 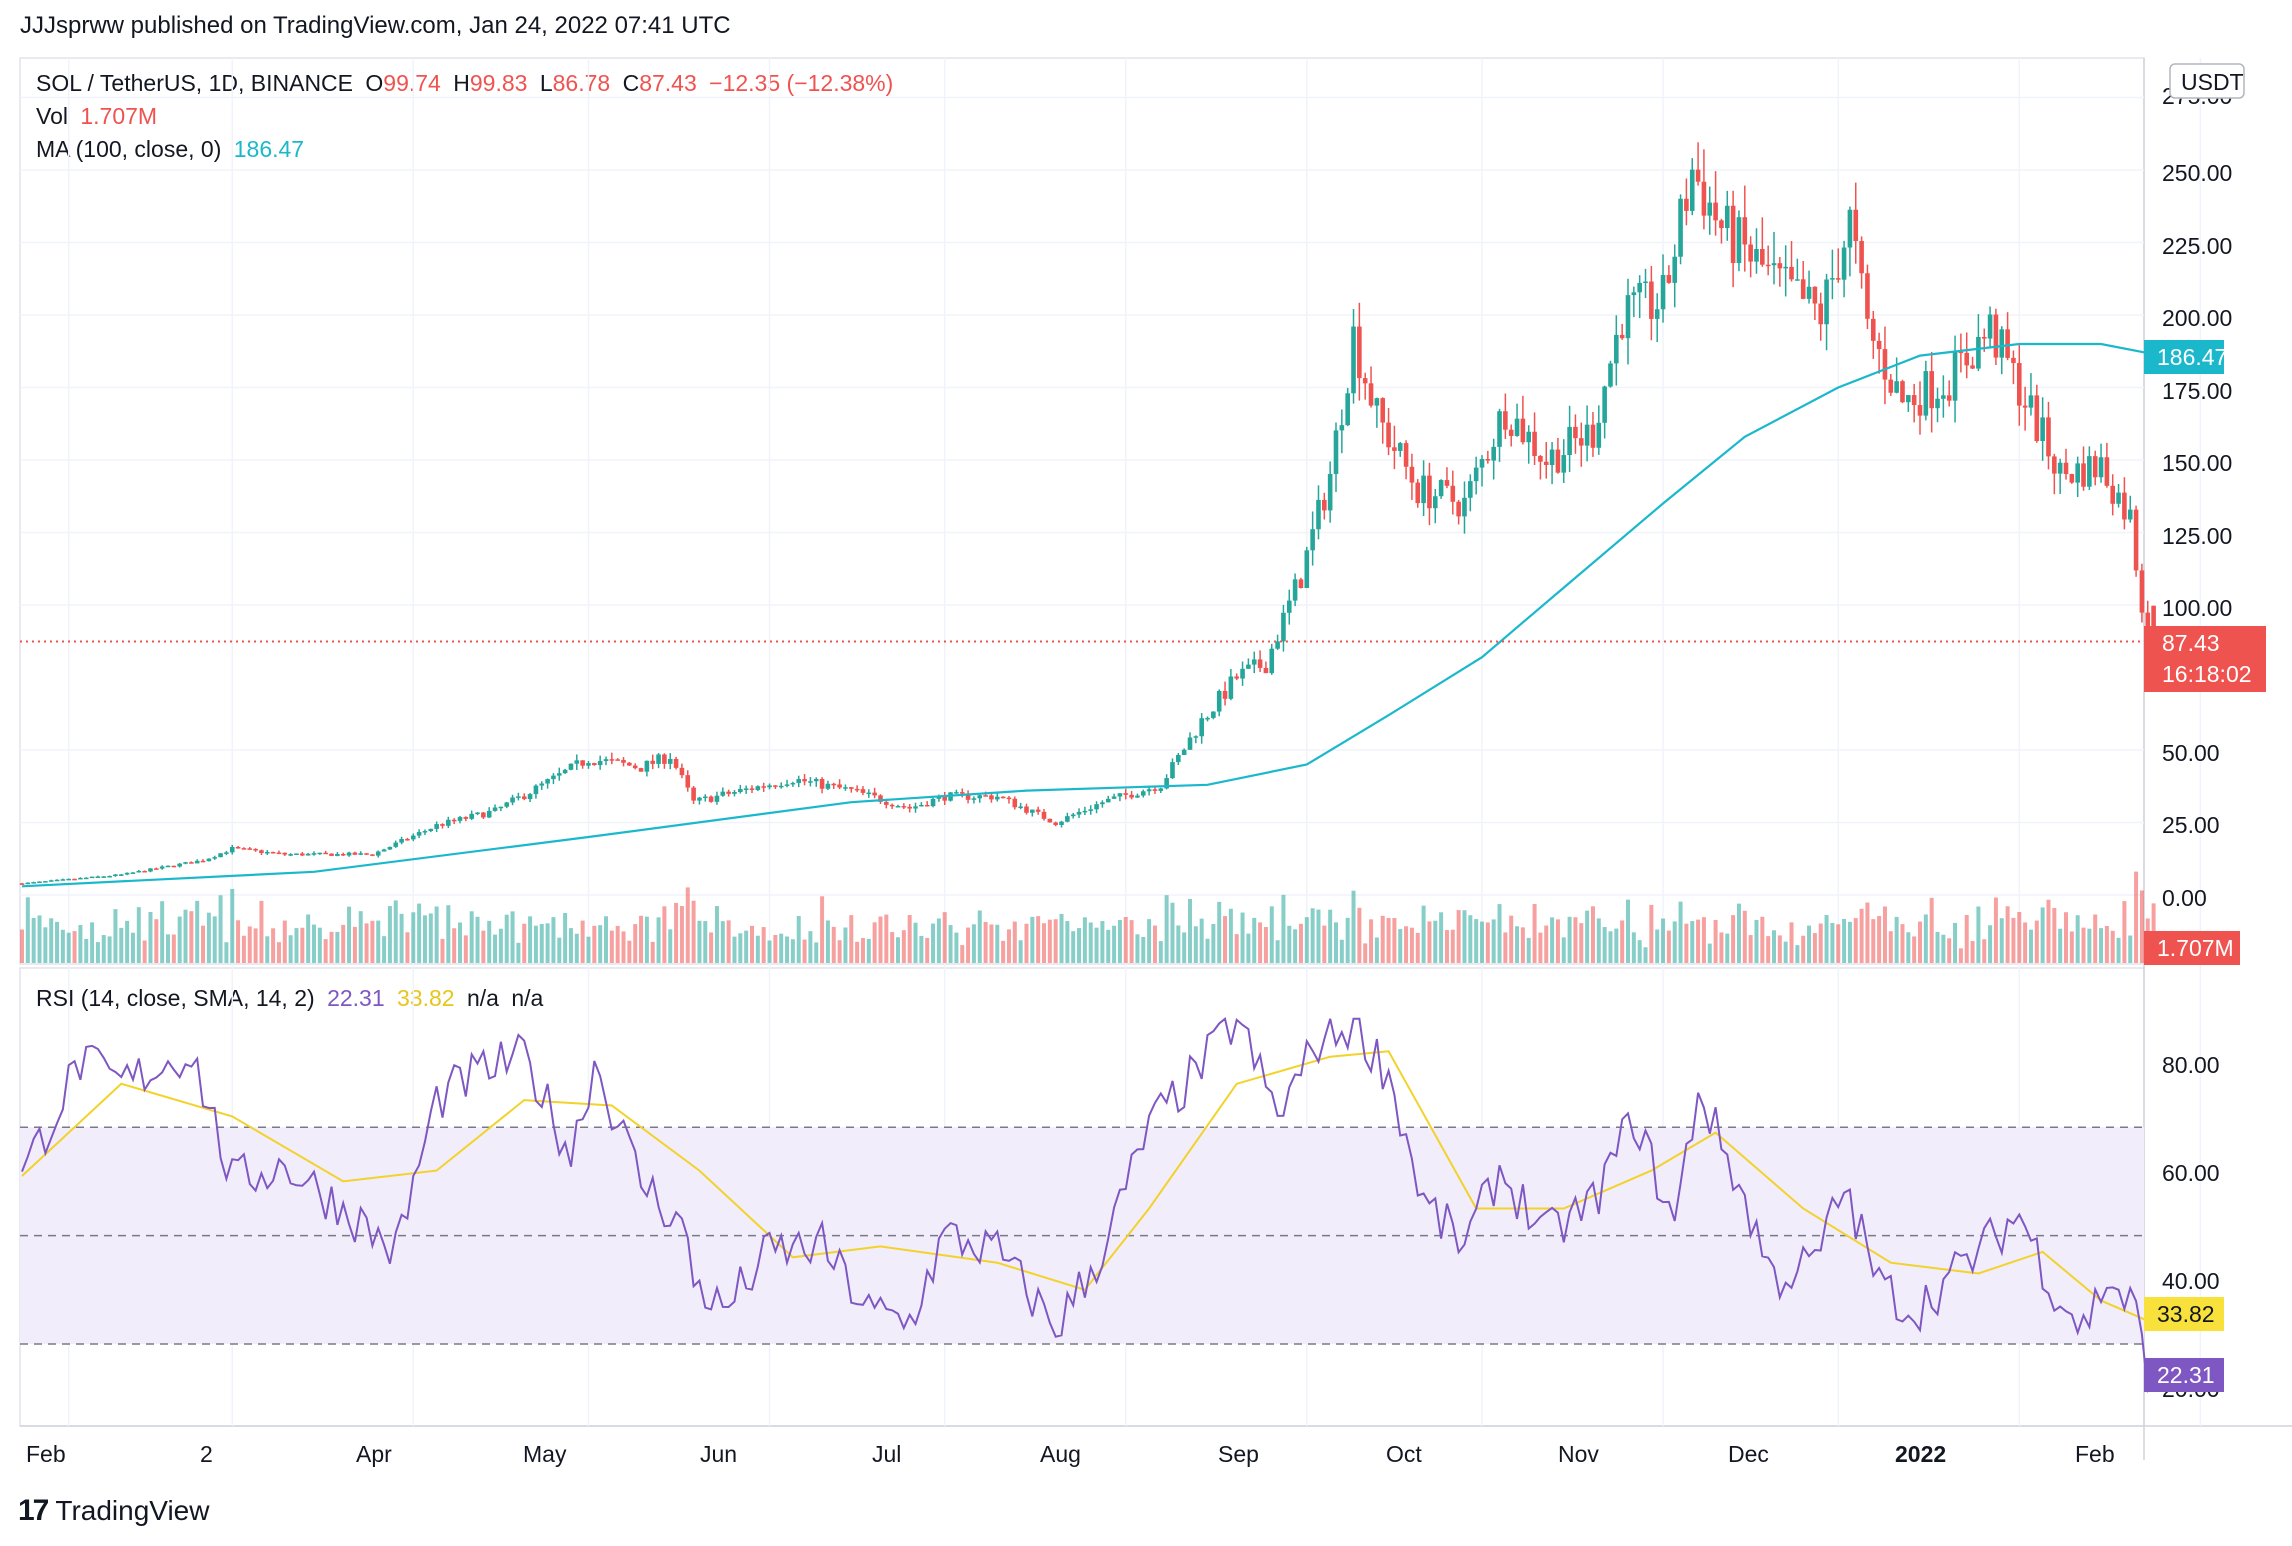 What do you see at coordinates (175, 998) in the screenshot?
I see `rsi-label: RSI (14, close, SMA, 14, 2)` at bounding box center [175, 998].